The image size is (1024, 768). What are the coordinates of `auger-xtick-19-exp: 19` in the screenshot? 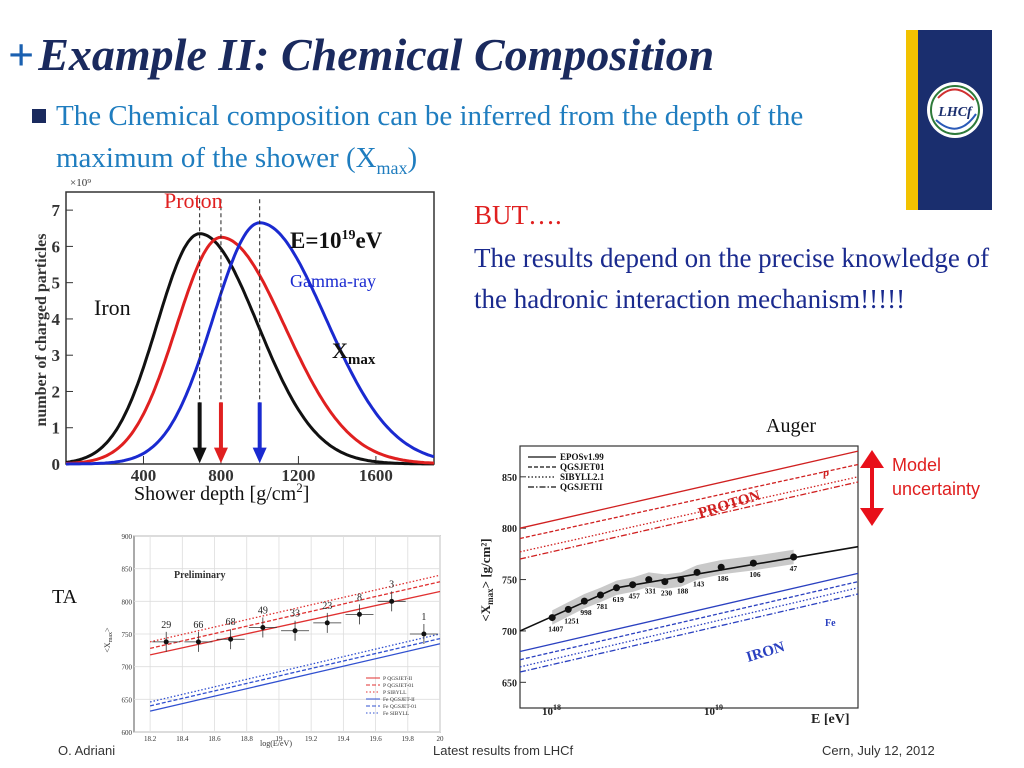 It's located at (719, 707).